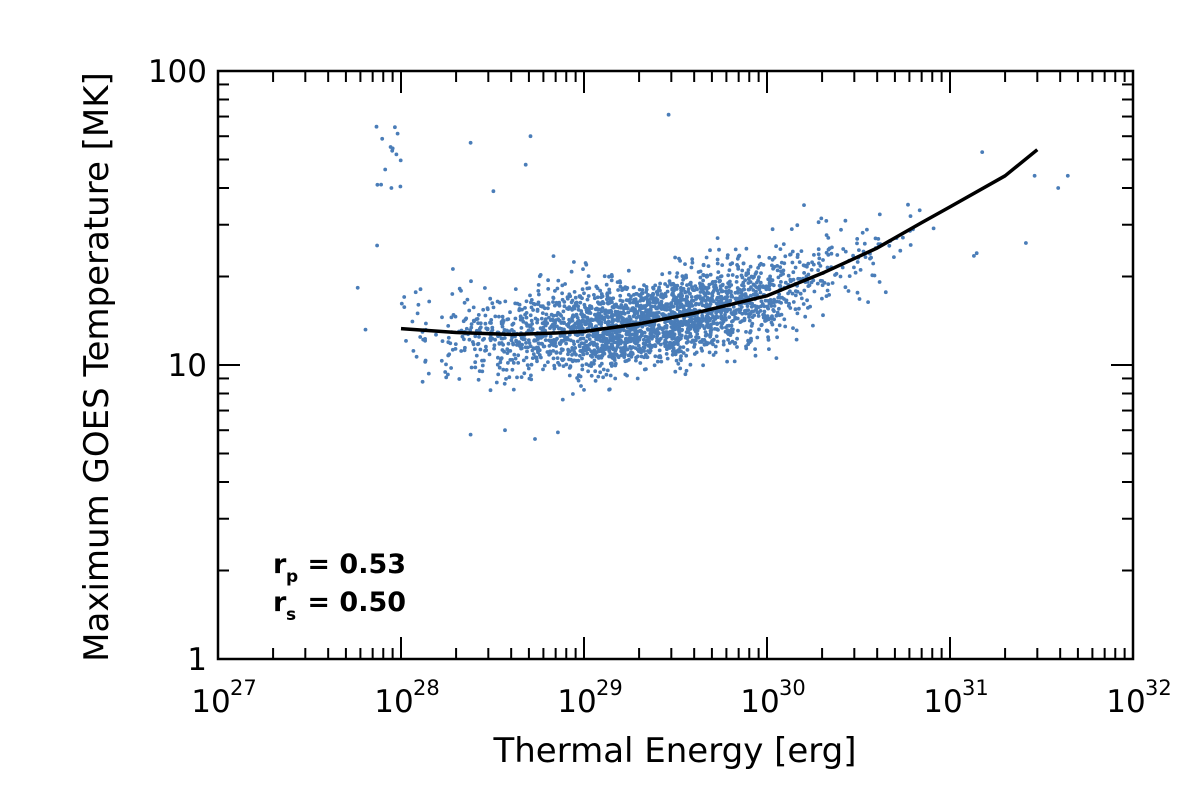  Describe the element at coordinates (719, 242) in the screenshot. I see `fit-curve` at that location.